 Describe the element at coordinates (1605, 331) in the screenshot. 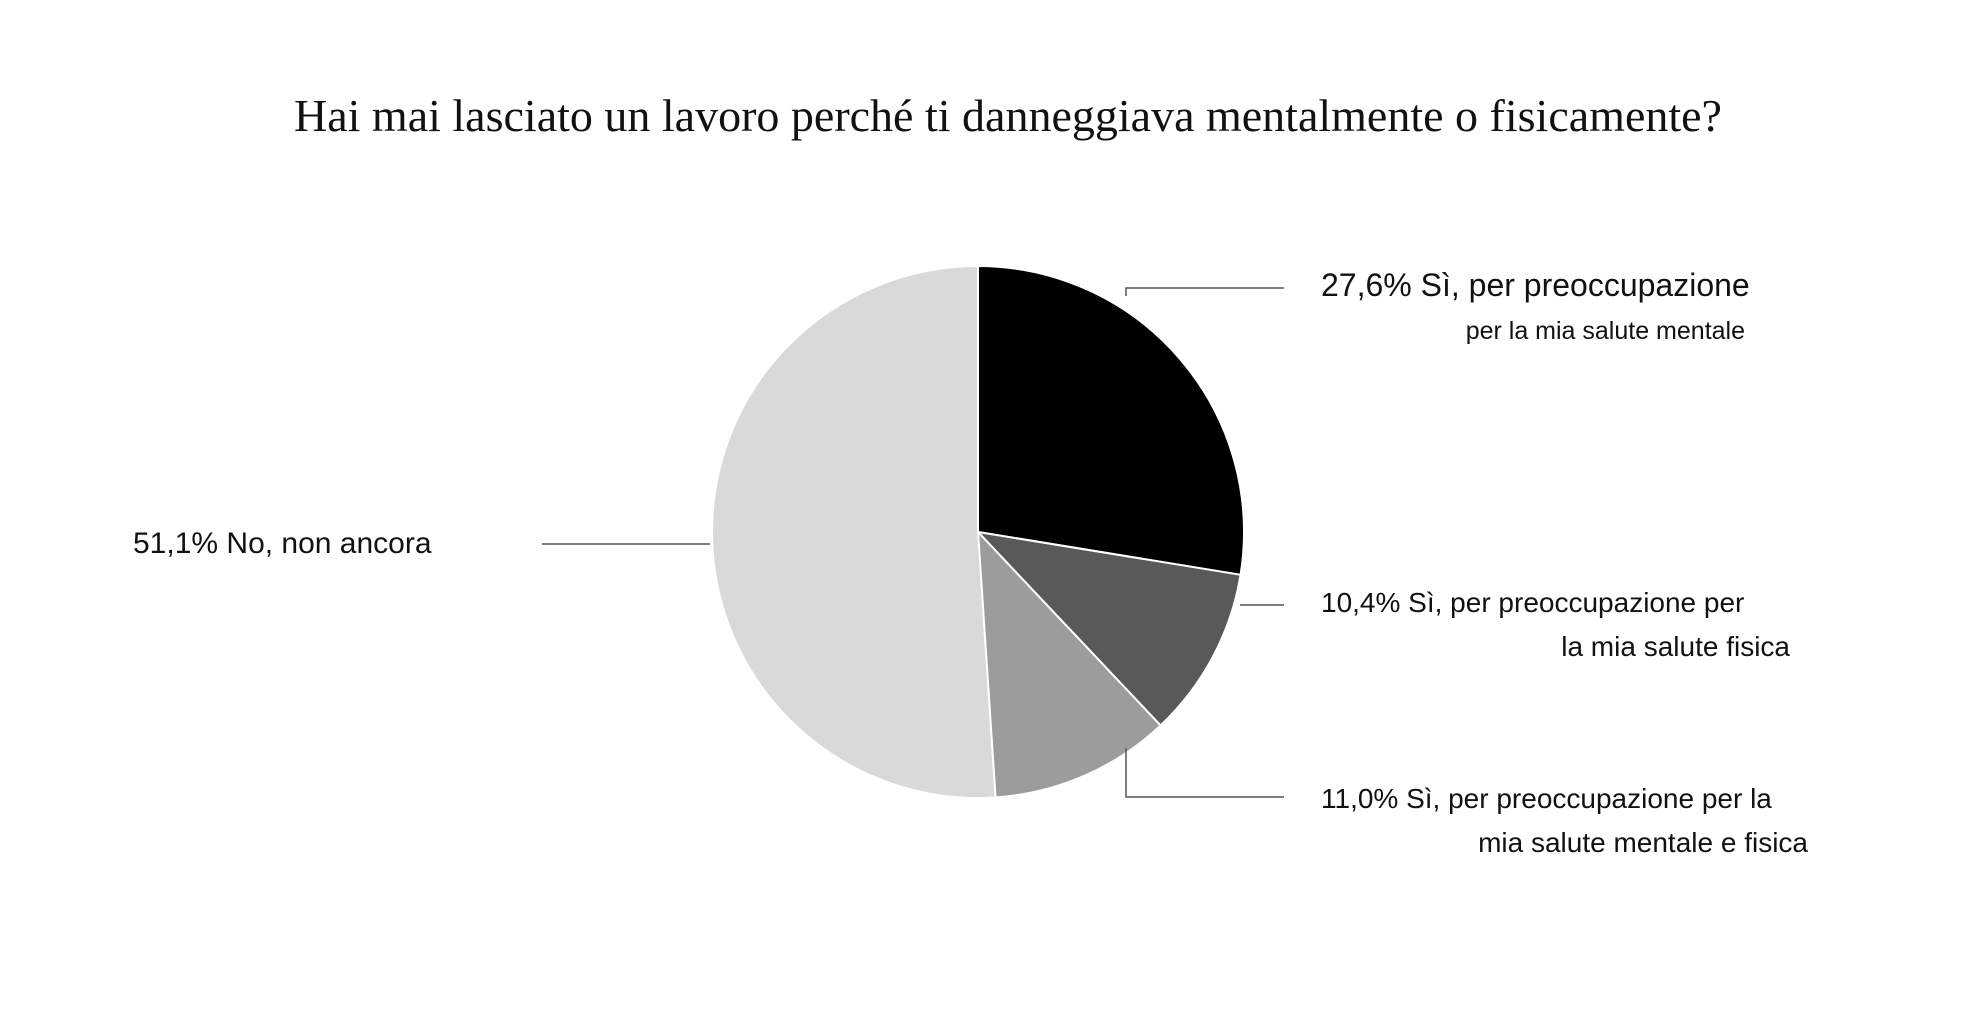

I see `slice-label: per la mia salute mentale` at that location.